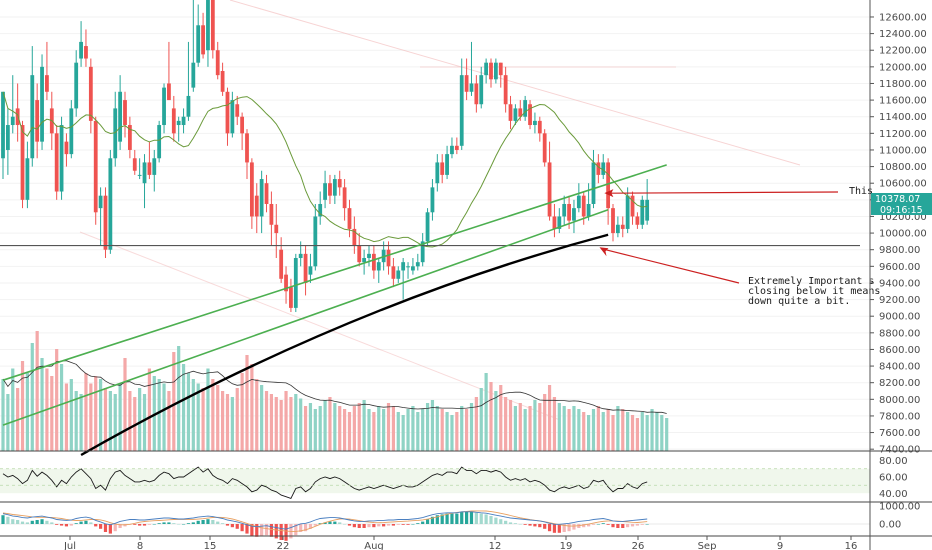 Image resolution: width=932 pixels, height=550 pixels. What do you see at coordinates (893, 478) in the screenshot?
I see `rsi-axis: 80.00 60.00 40.00` at bounding box center [893, 478].